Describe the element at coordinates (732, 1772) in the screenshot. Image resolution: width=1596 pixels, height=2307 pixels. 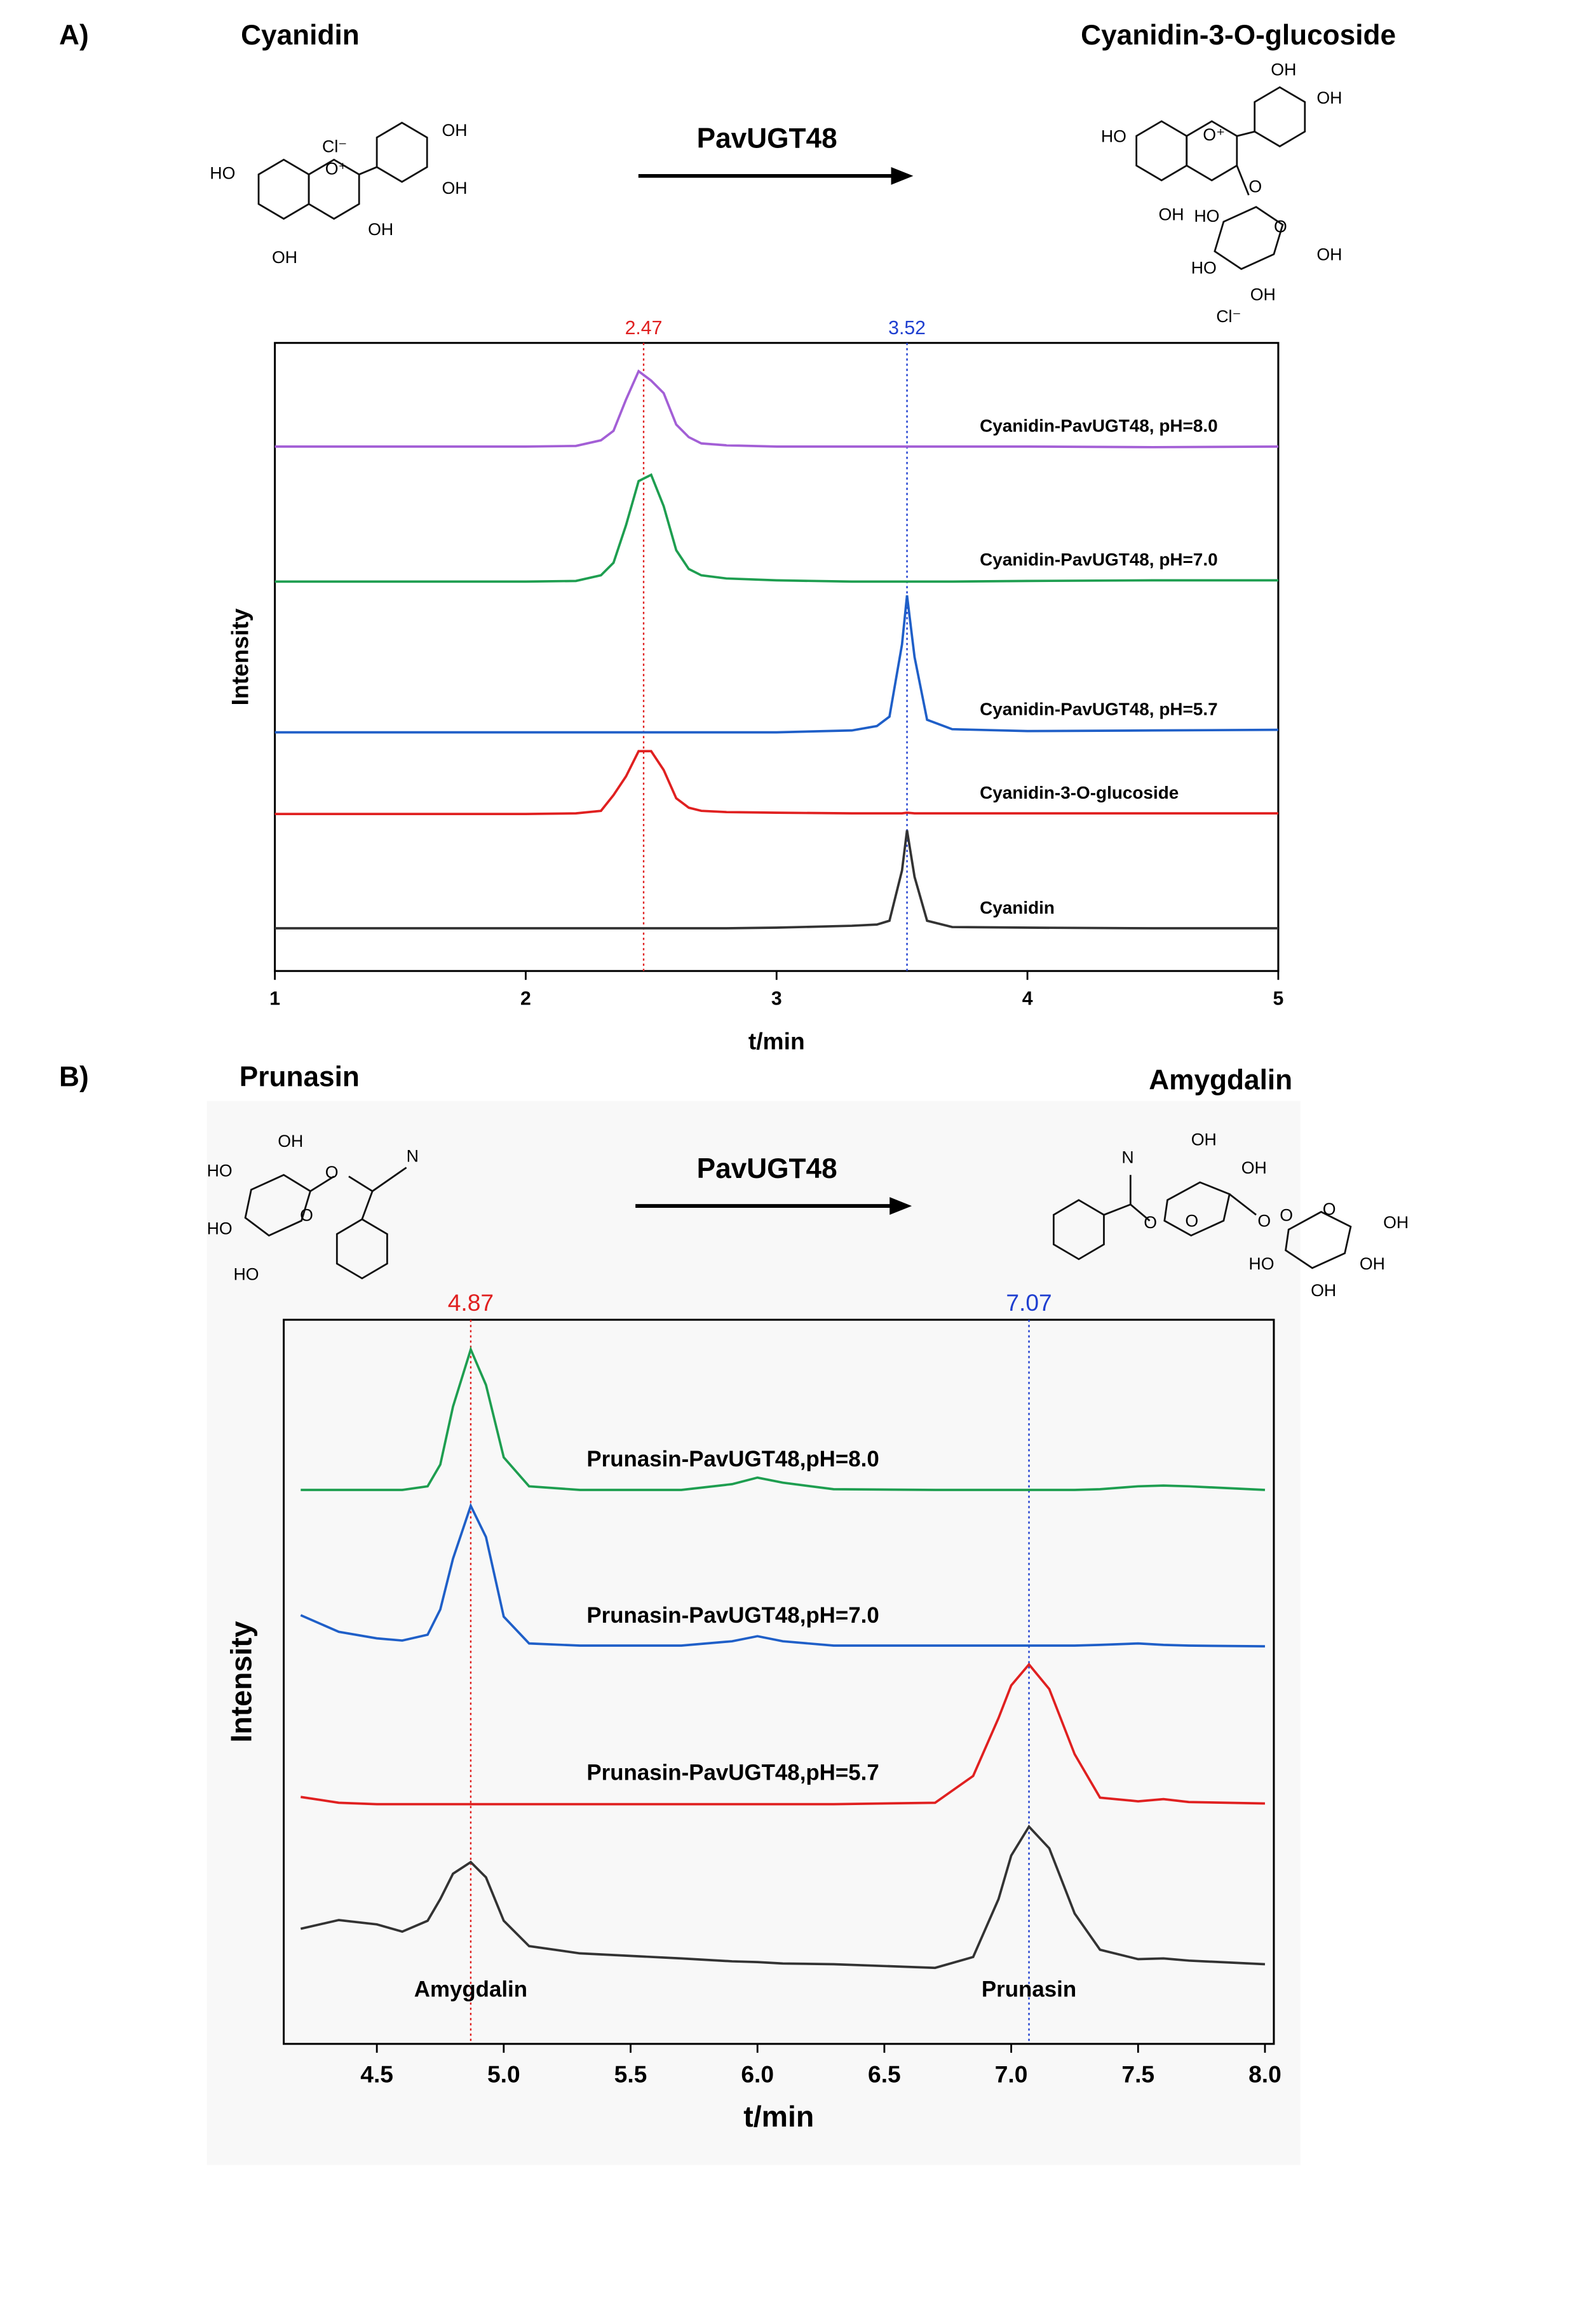
I see `trace-label: Prunasin-PavUGT48,pH=5.7` at that location.